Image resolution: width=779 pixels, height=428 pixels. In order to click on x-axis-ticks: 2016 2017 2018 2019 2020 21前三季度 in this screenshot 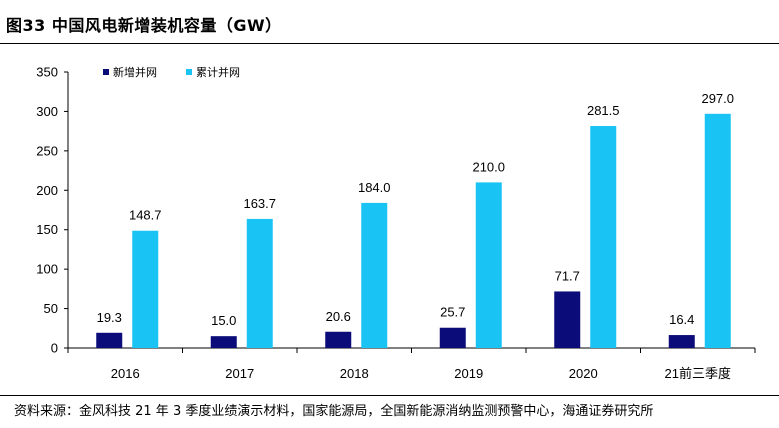, I will do `click(411, 364)`.